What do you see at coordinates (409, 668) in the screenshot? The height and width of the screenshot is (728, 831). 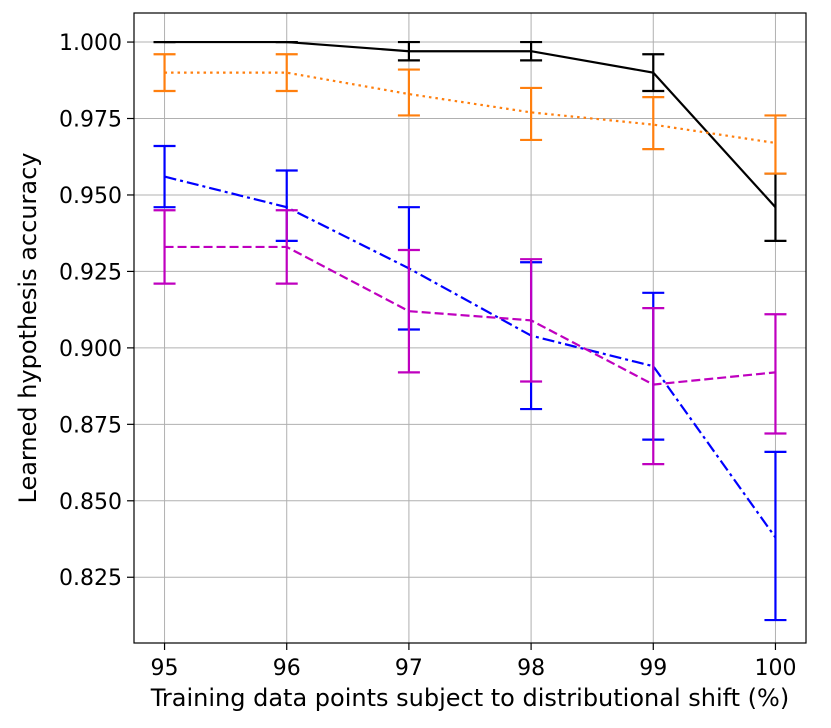 I see `x-tick-label: 97` at bounding box center [409, 668].